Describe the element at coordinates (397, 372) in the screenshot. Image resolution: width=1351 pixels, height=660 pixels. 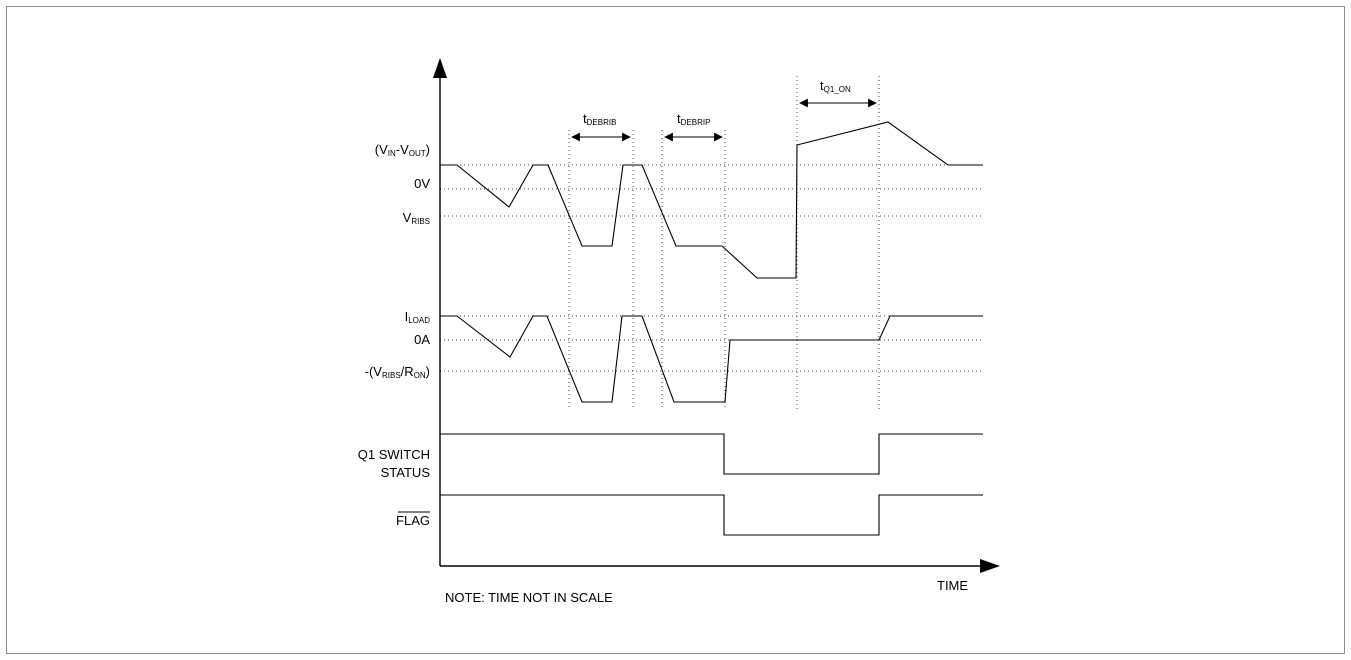
I see `label-neg-vribs-ron: -(VRIBS/RON)` at that location.